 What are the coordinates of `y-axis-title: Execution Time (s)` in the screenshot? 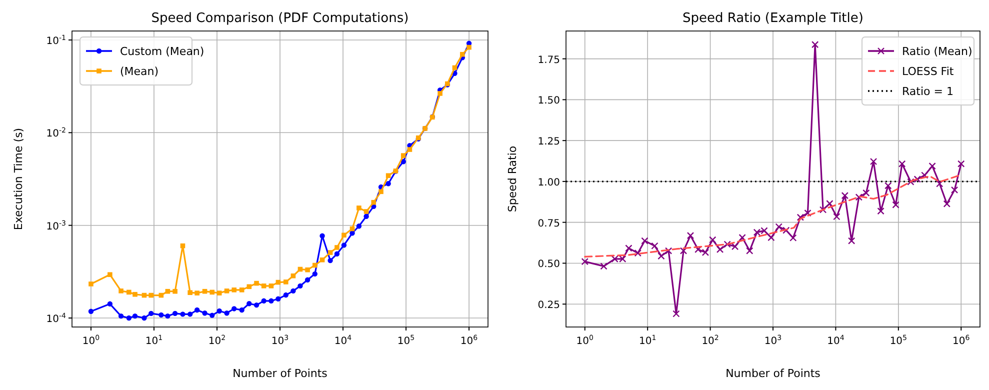 It's located at (18, 179).